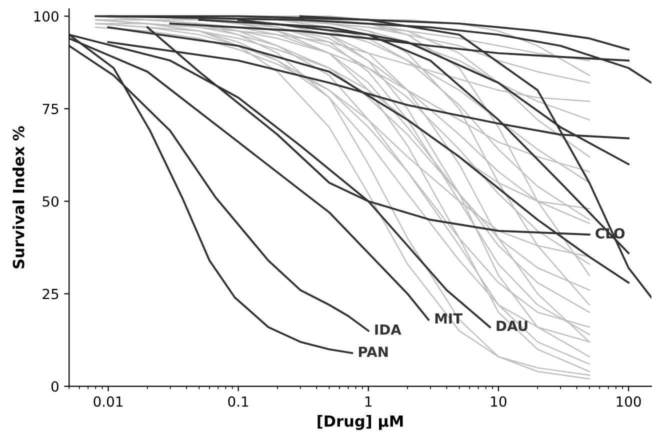 This screenshot has height=439, width=658. Describe the element at coordinates (628, 401) in the screenshot. I see `x-tick-label: 100` at that location.